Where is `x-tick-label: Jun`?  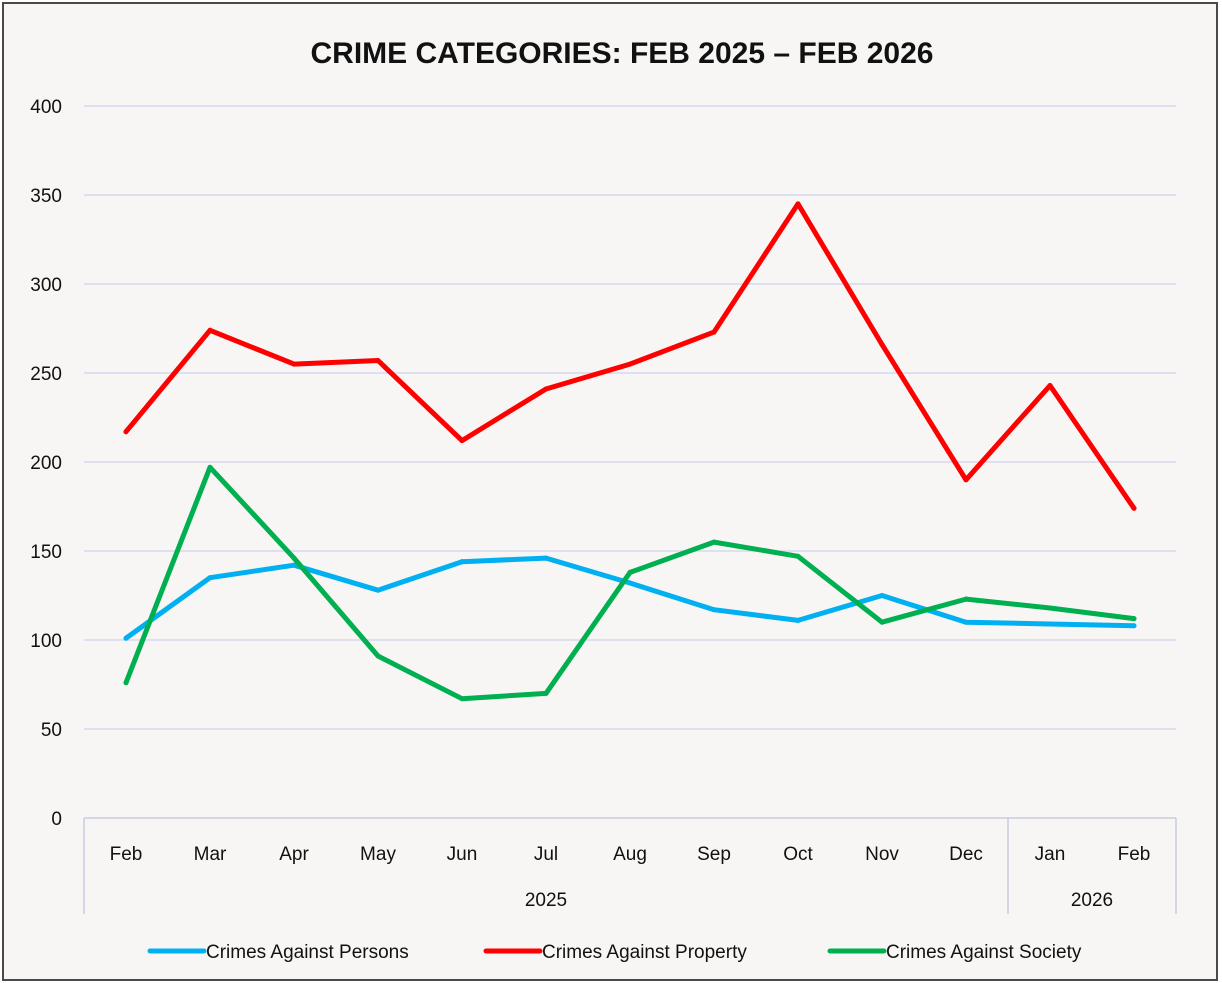
x-tick-label: Jun is located at coordinates (462, 854).